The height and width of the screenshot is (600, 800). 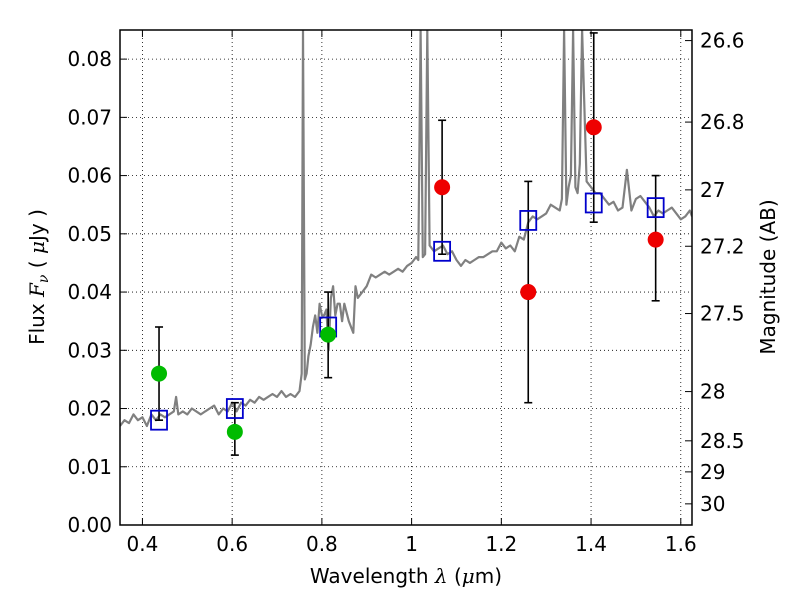 What do you see at coordinates (501, 544) in the screenshot?
I see `x-tick-label: 1.2` at bounding box center [501, 544].